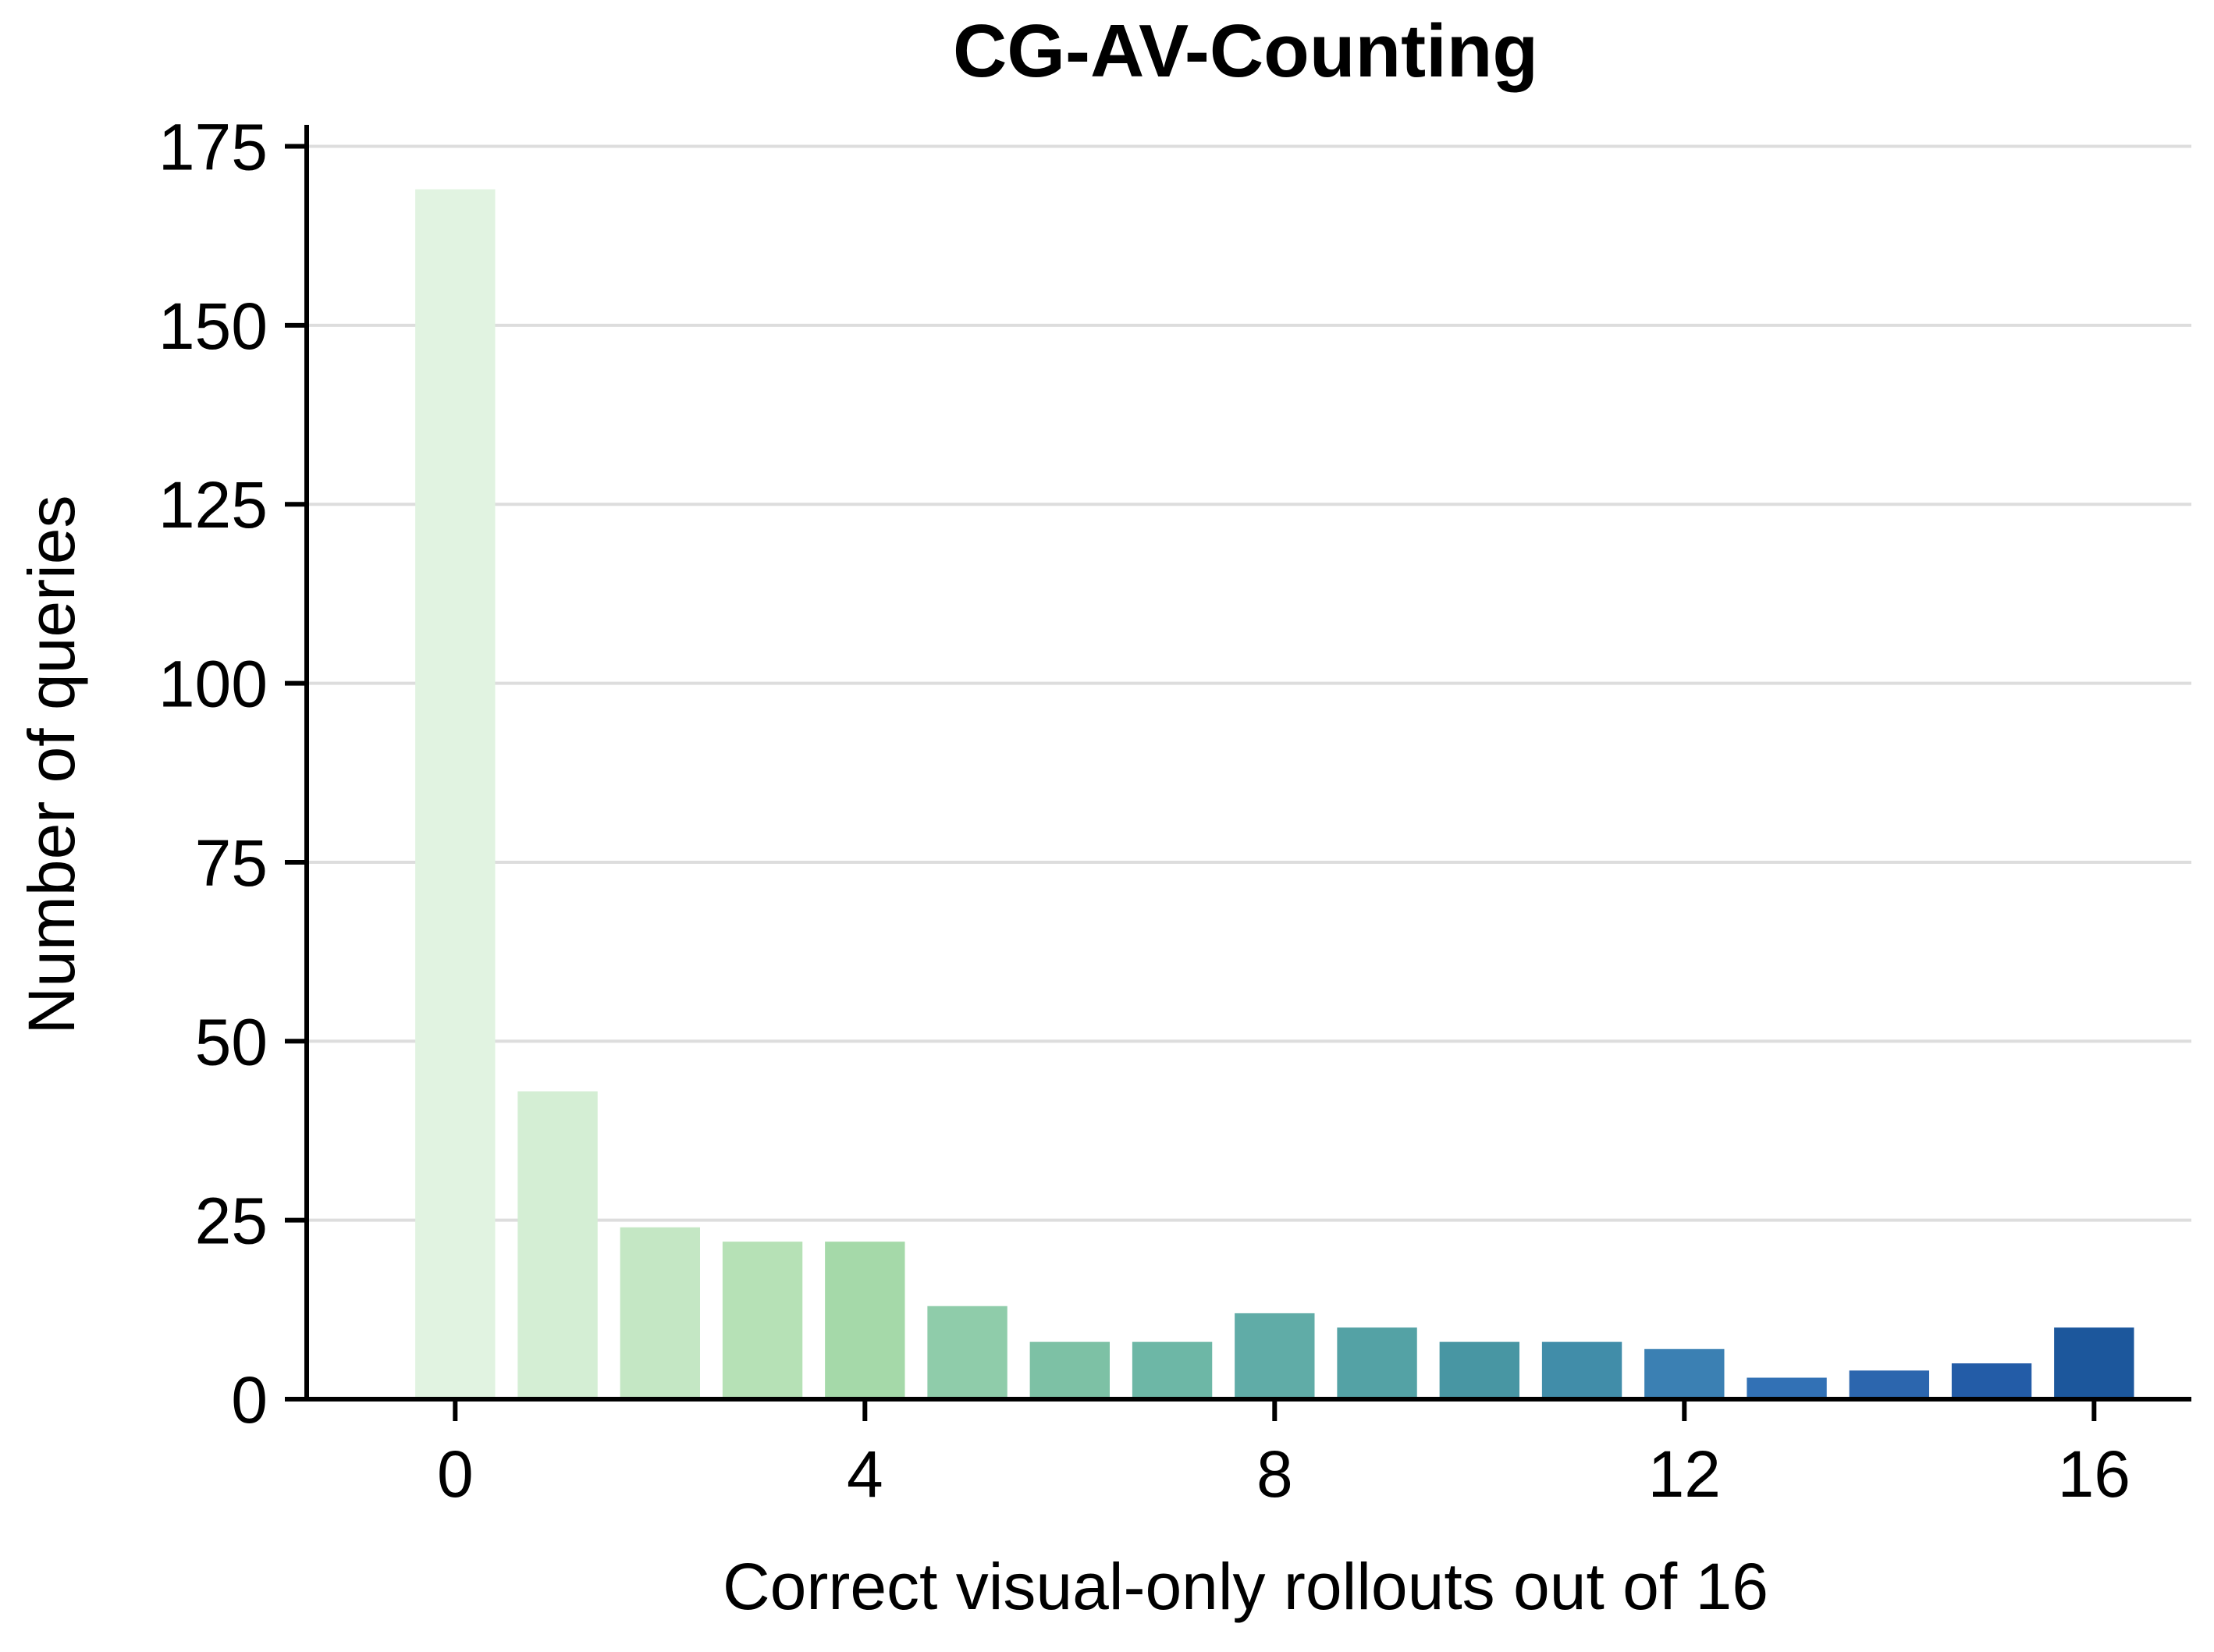  What do you see at coordinates (1246, 51) in the screenshot?
I see `chart-title: CG-AV-Counting` at bounding box center [1246, 51].